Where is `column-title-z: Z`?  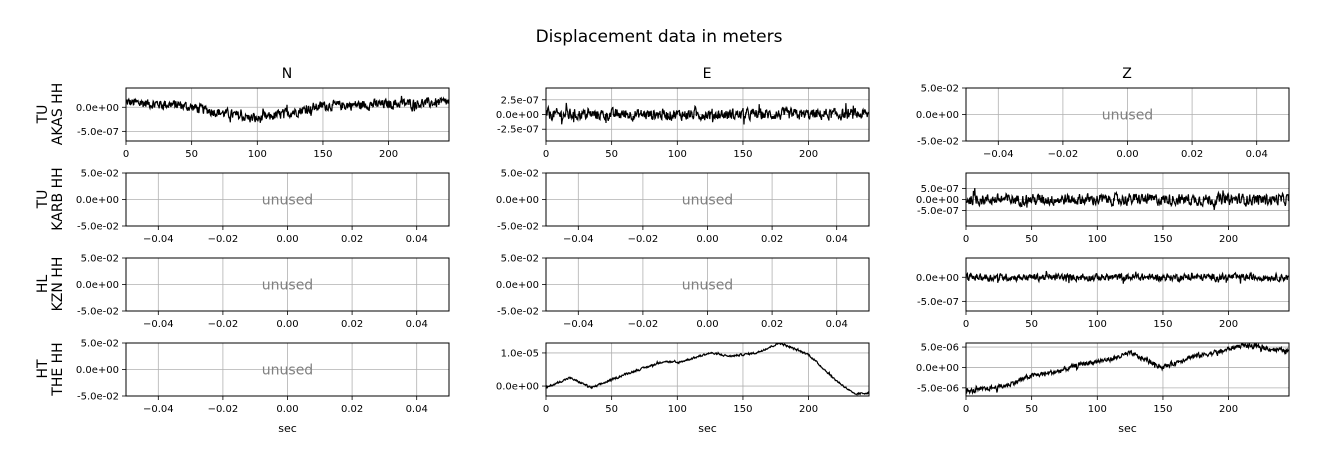 column-title-z: Z is located at coordinates (1127, 74).